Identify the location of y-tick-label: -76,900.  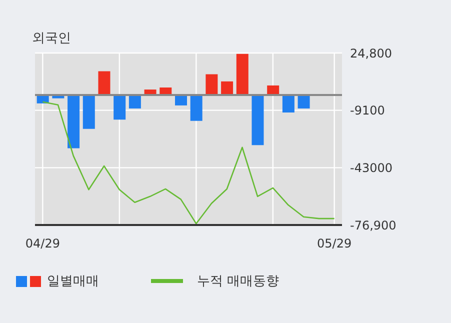
(373, 225).